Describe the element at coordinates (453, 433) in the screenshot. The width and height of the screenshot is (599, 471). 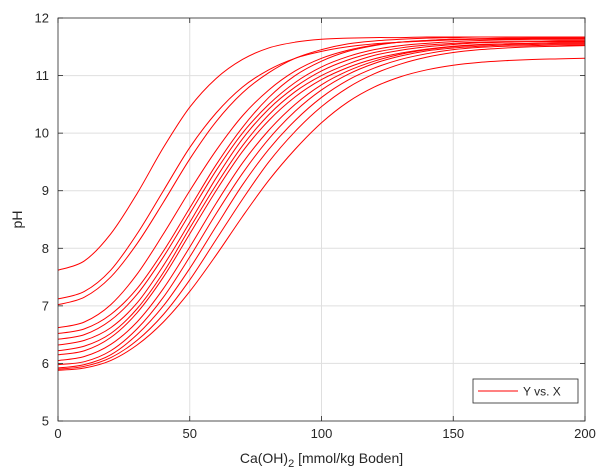
I see `x-tick-label: 150` at that location.